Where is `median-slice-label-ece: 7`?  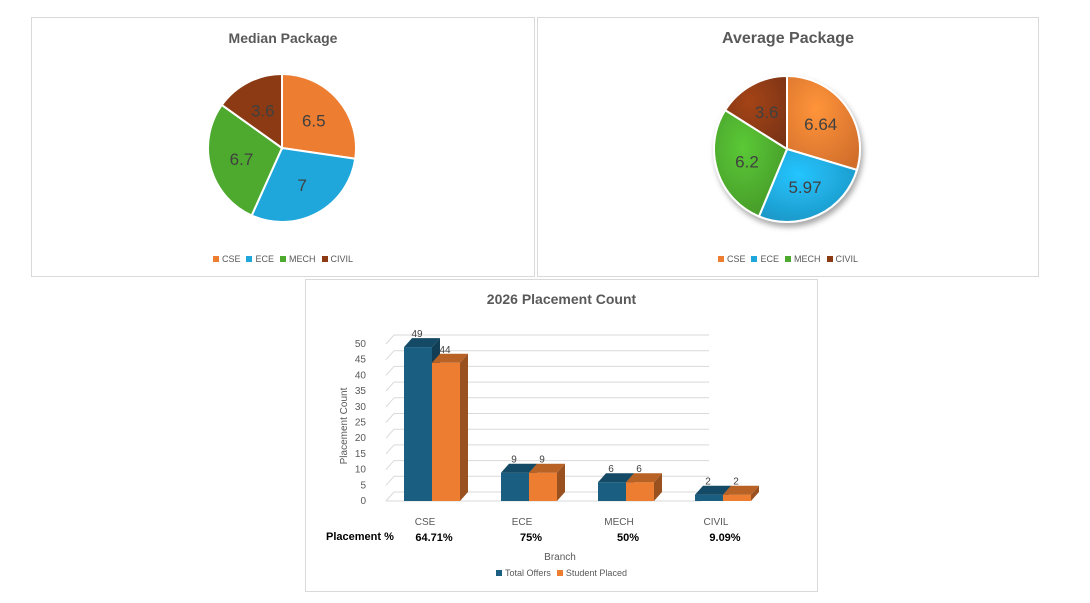 median-slice-label-ece: 7 is located at coordinates (301, 185).